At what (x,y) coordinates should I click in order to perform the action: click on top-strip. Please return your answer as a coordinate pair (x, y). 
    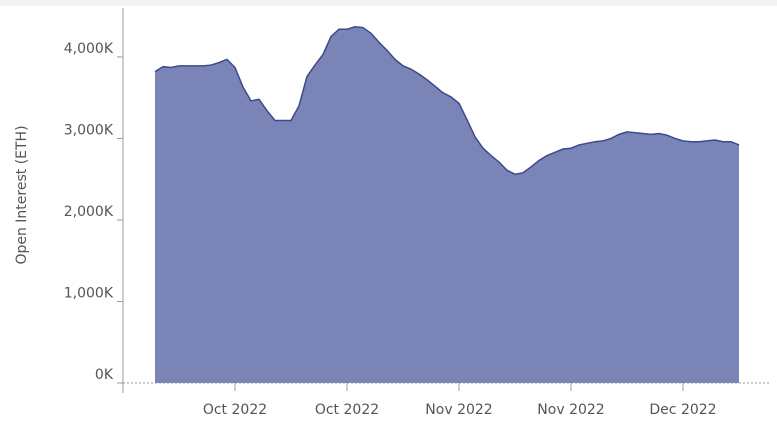
    Looking at the image, I should click on (388, 3).